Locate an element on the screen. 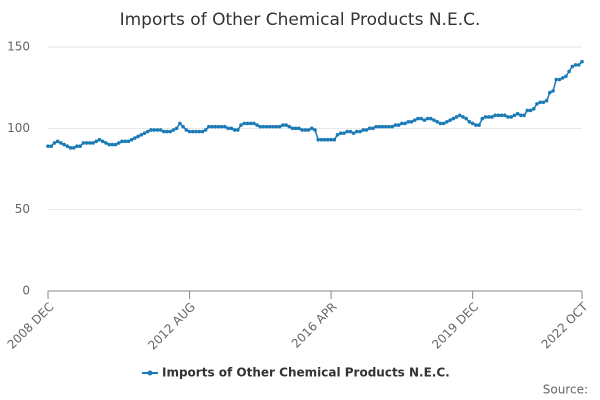 The image size is (600, 400). y-tick-label: 150 is located at coordinates (18, 47).